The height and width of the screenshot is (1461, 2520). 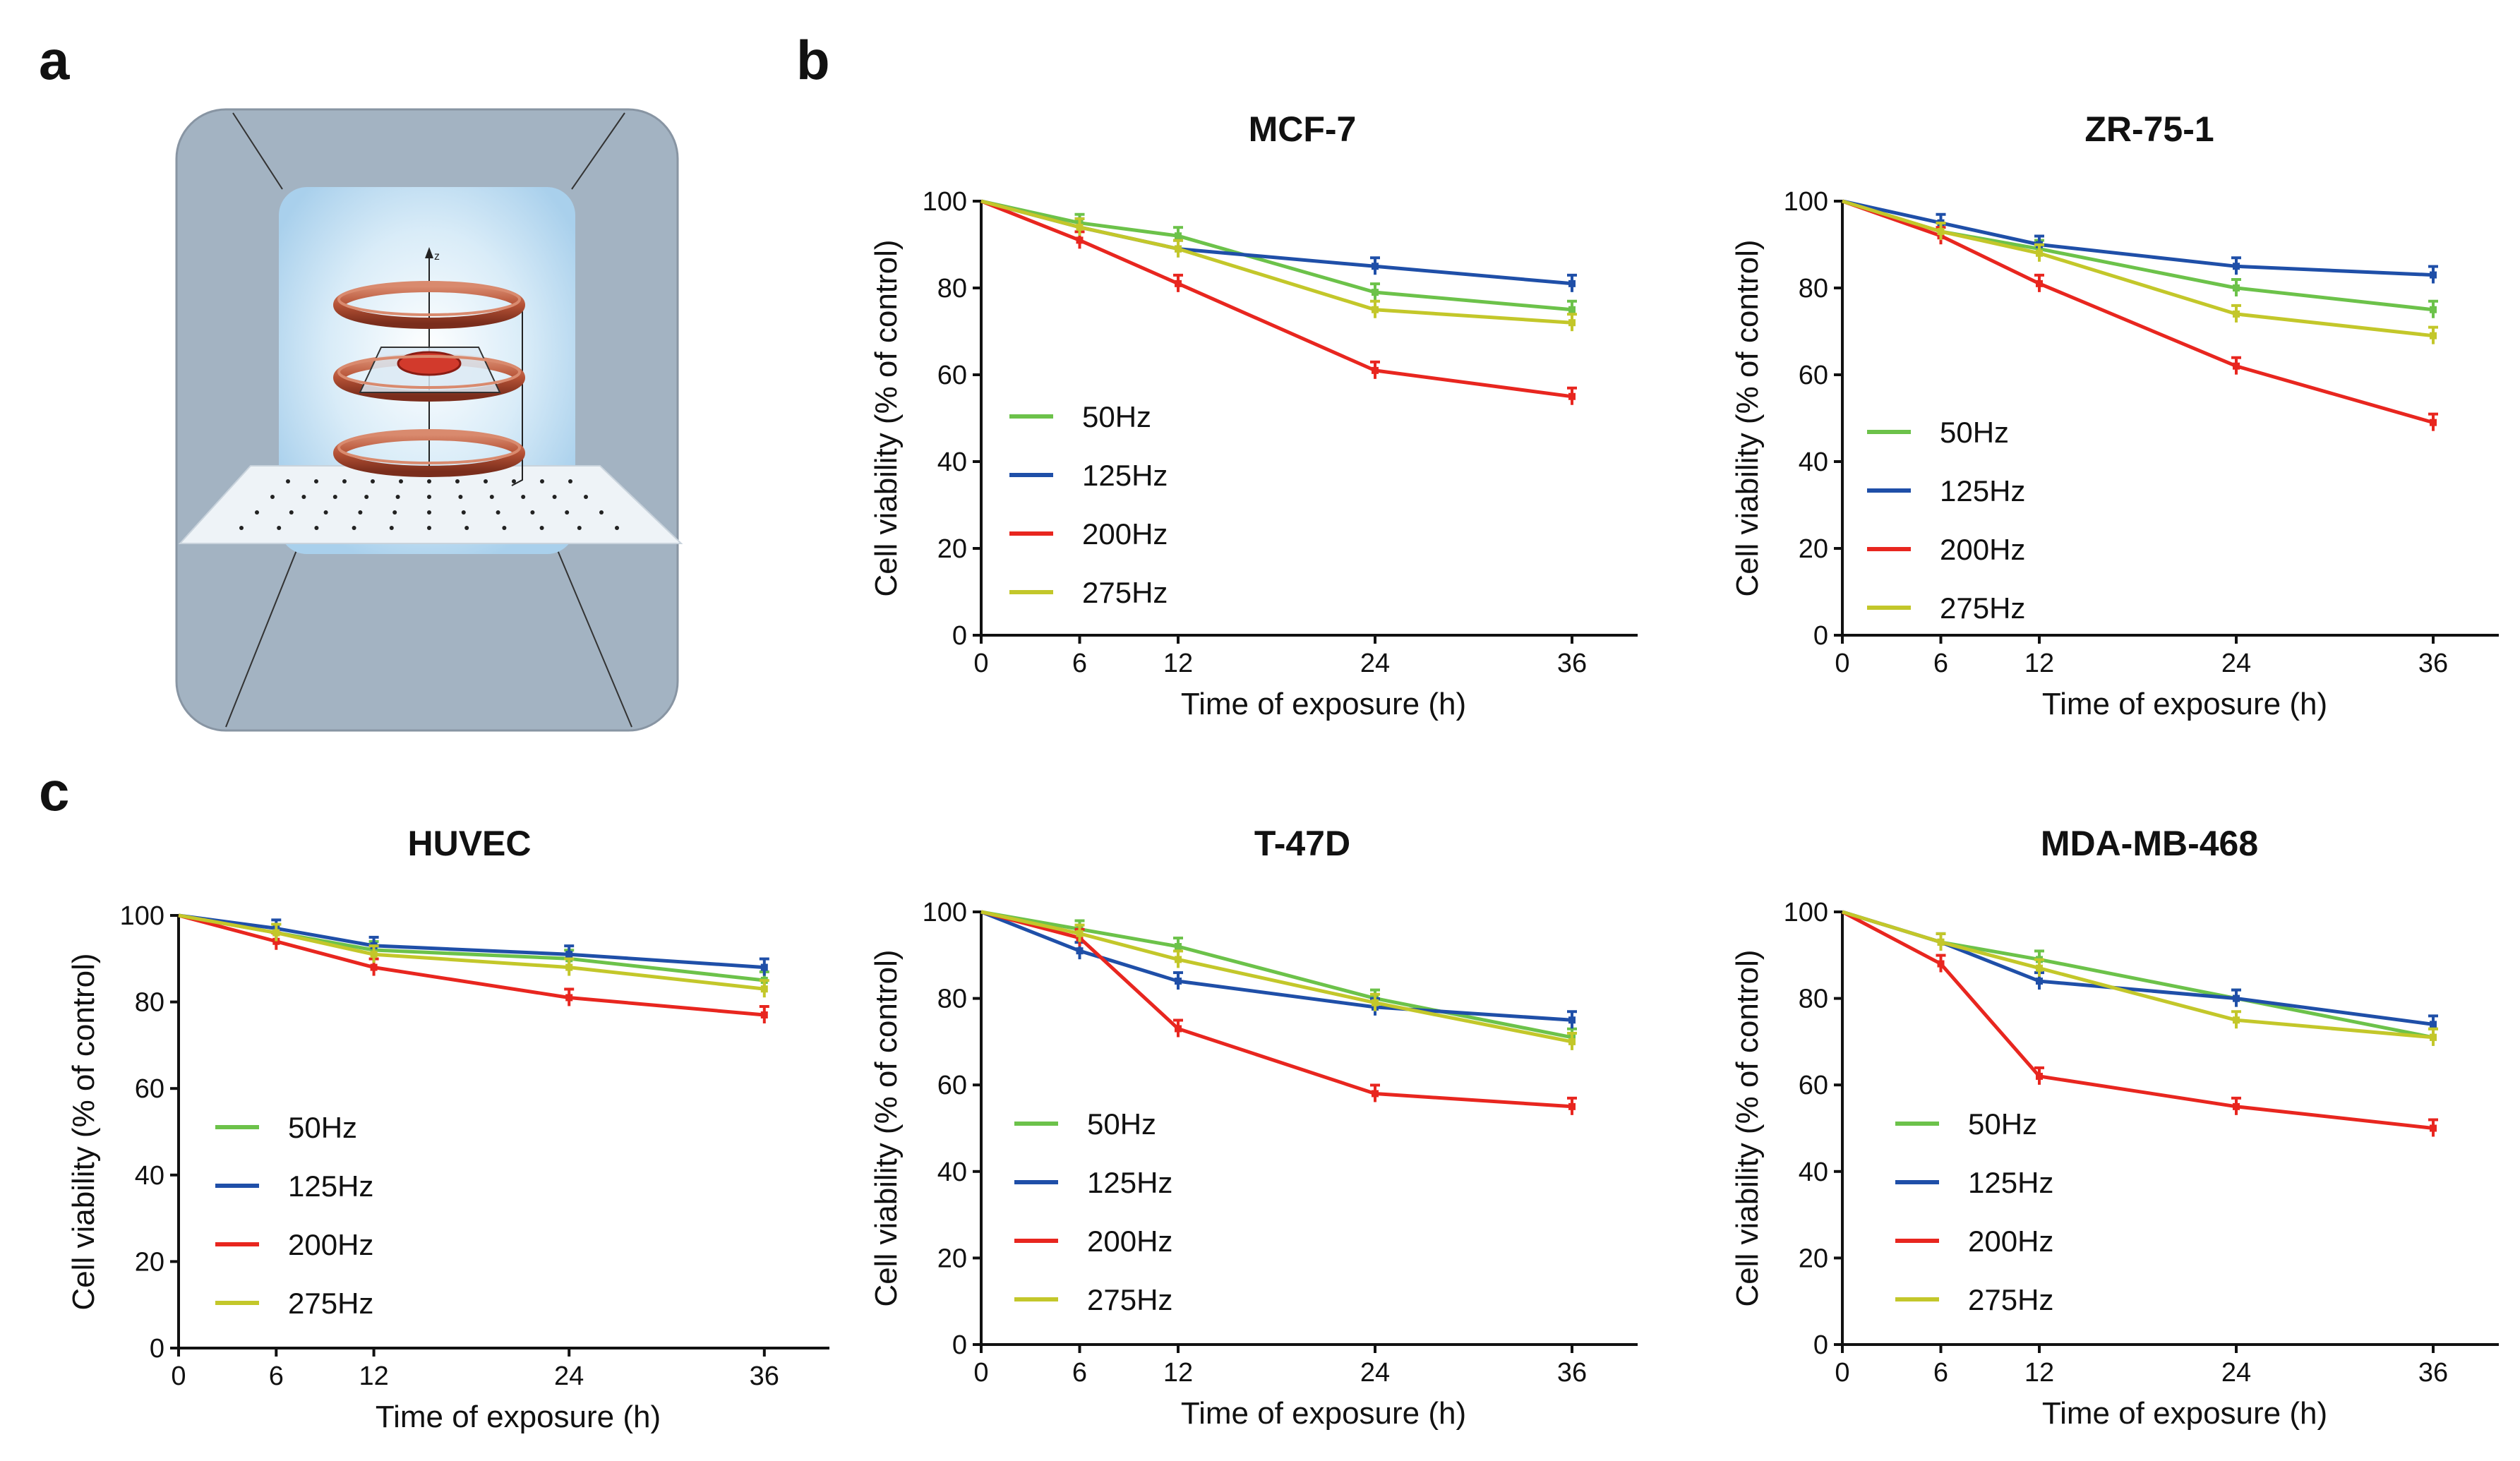 What do you see at coordinates (469, 843) in the screenshot?
I see `chart-title: HUVEC` at bounding box center [469, 843].